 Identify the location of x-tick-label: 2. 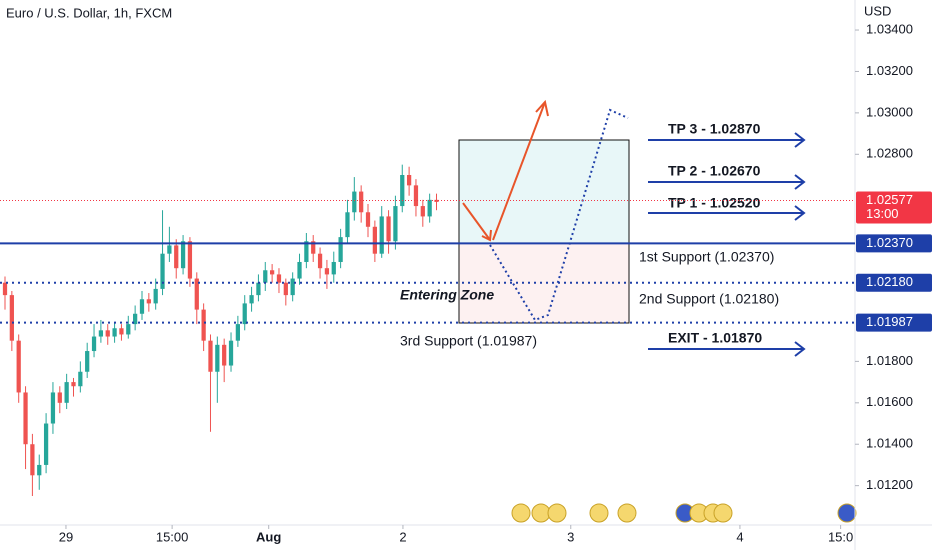
(402, 536).